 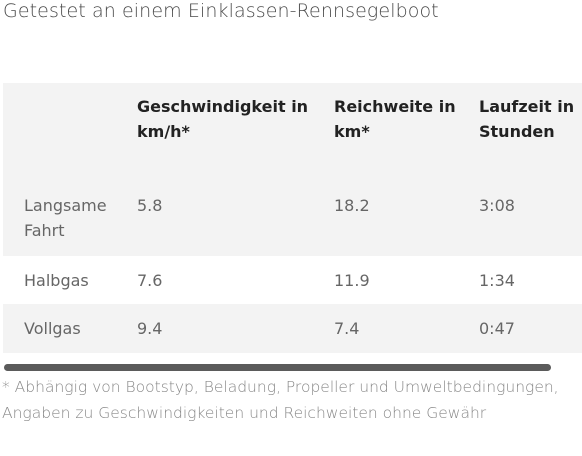 What do you see at coordinates (70, 132) in the screenshot?
I see `column-header-empty` at bounding box center [70, 132].